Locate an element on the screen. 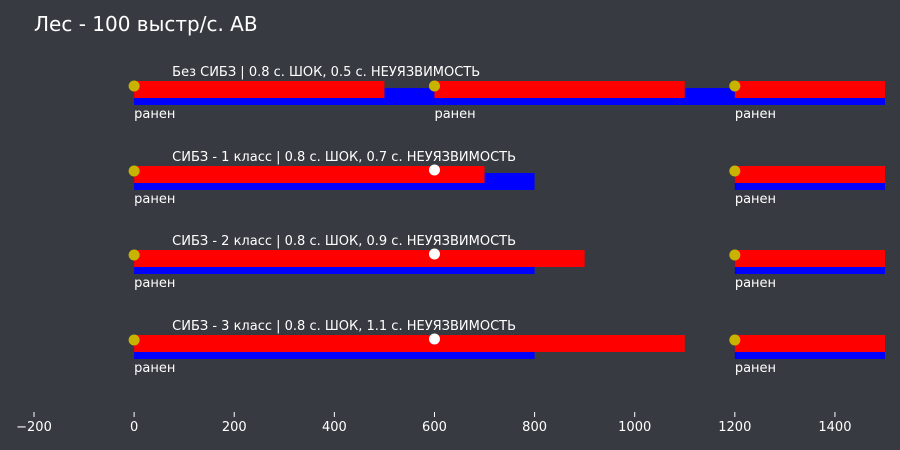  hit-label-3-1: ранен is located at coordinates (154, 283).